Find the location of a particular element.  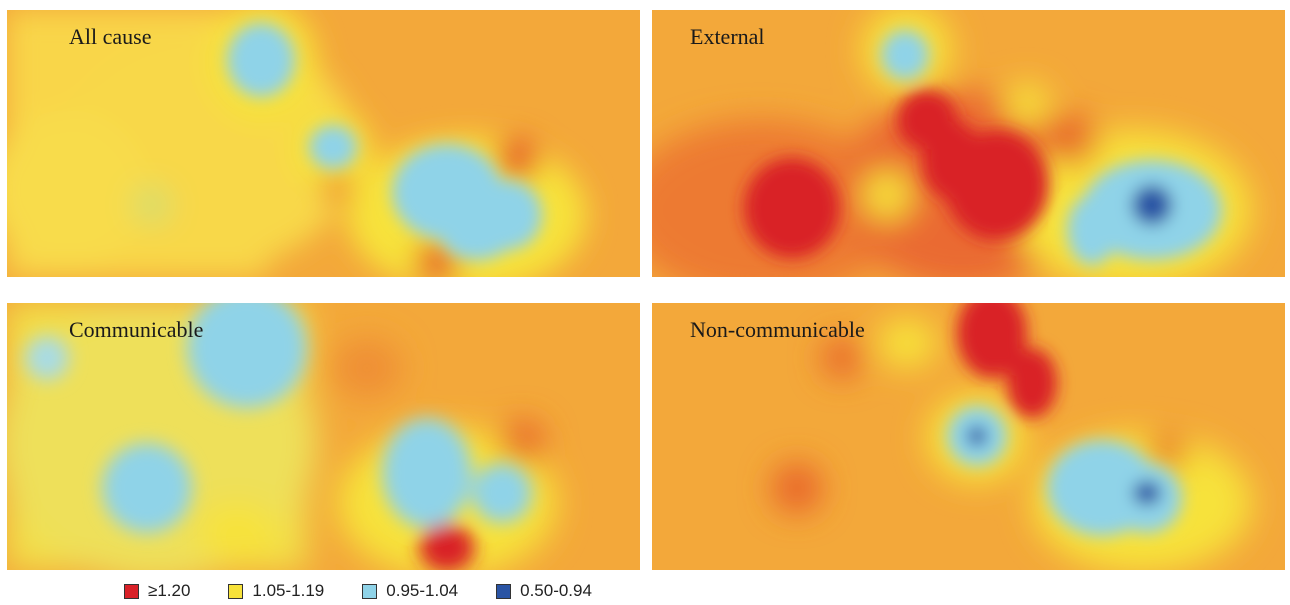

legend-swatch-cyan is located at coordinates (370, 591).